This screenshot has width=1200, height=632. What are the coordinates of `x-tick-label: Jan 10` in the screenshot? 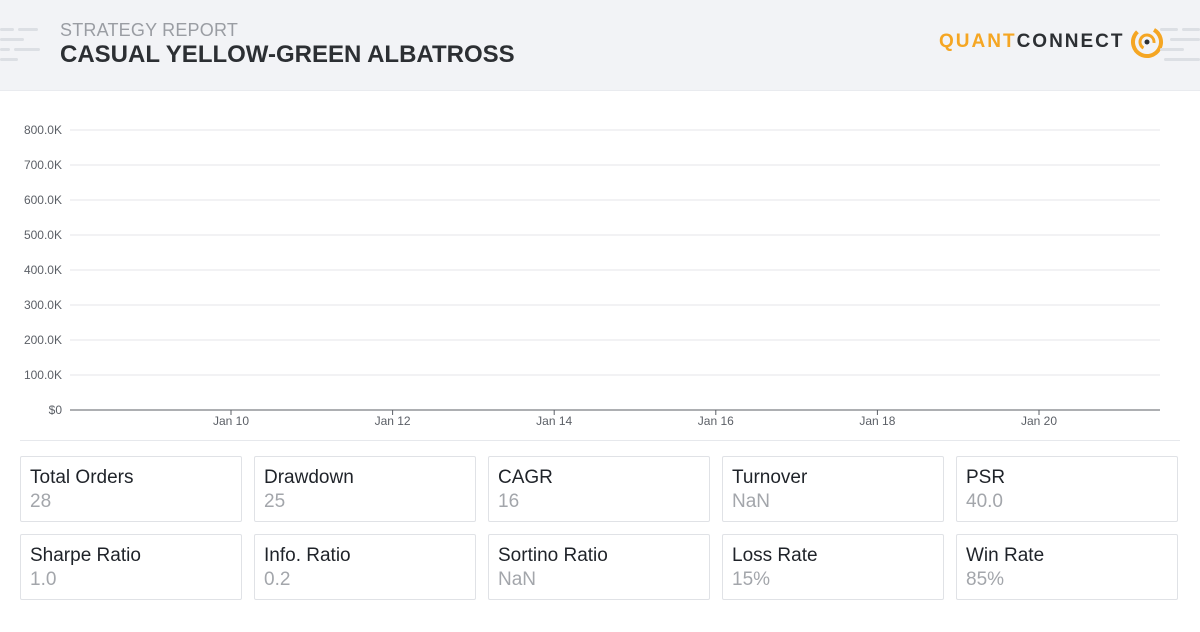 It's located at (231, 421).